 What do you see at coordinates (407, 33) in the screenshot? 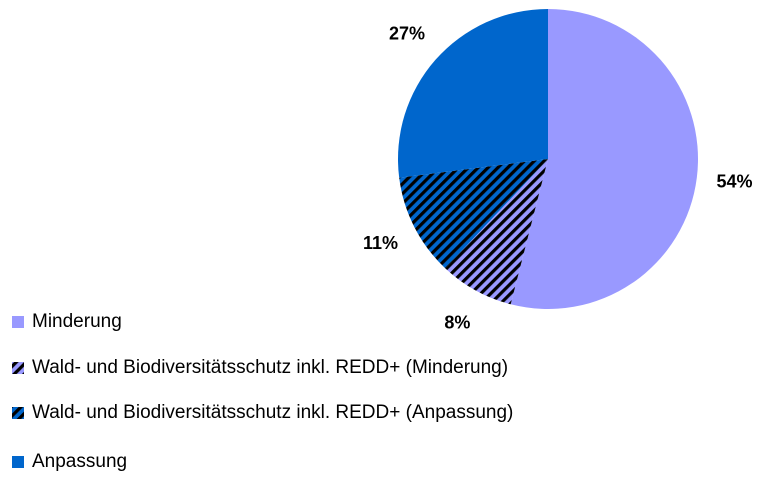
I see `data-label: 27%` at bounding box center [407, 33].